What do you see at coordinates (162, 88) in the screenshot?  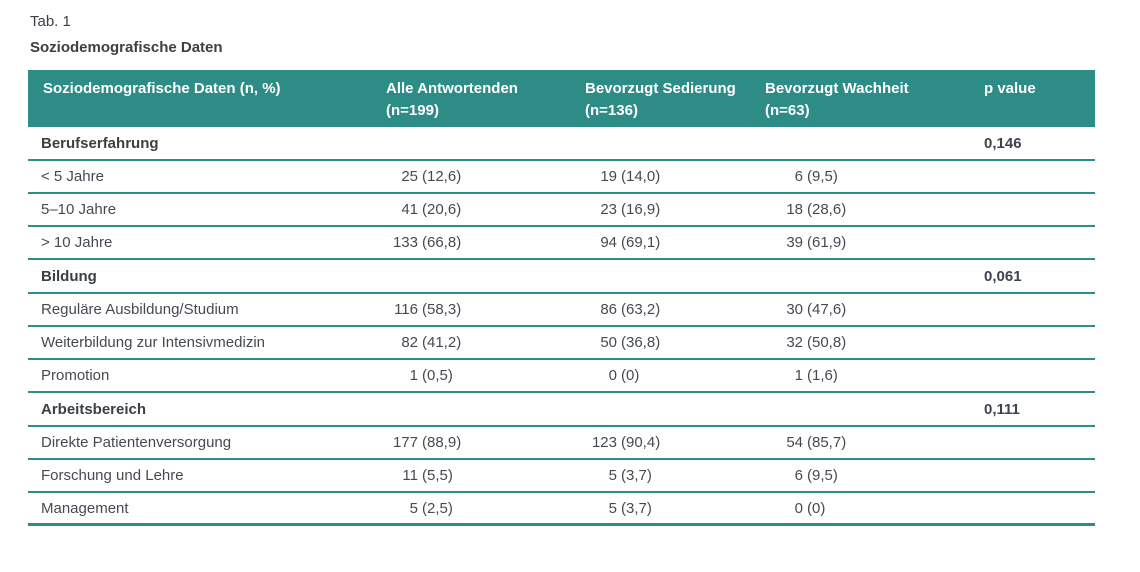 I see `header-label: Soziodemografische Daten (n, %)` at bounding box center [162, 88].